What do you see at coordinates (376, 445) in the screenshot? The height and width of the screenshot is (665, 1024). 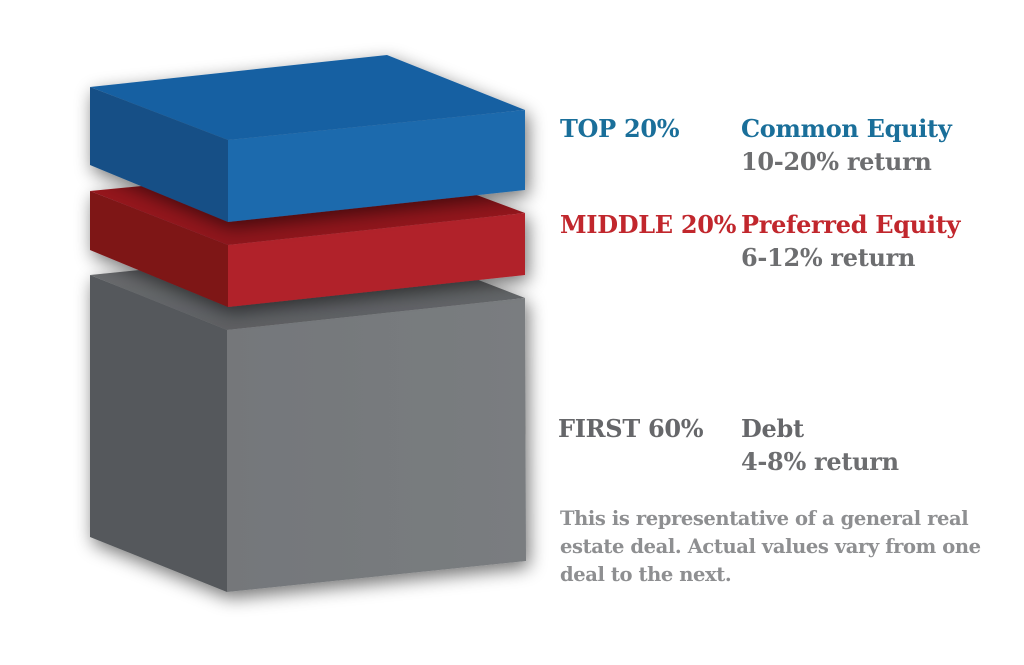 I see `block-first-front-face` at bounding box center [376, 445].